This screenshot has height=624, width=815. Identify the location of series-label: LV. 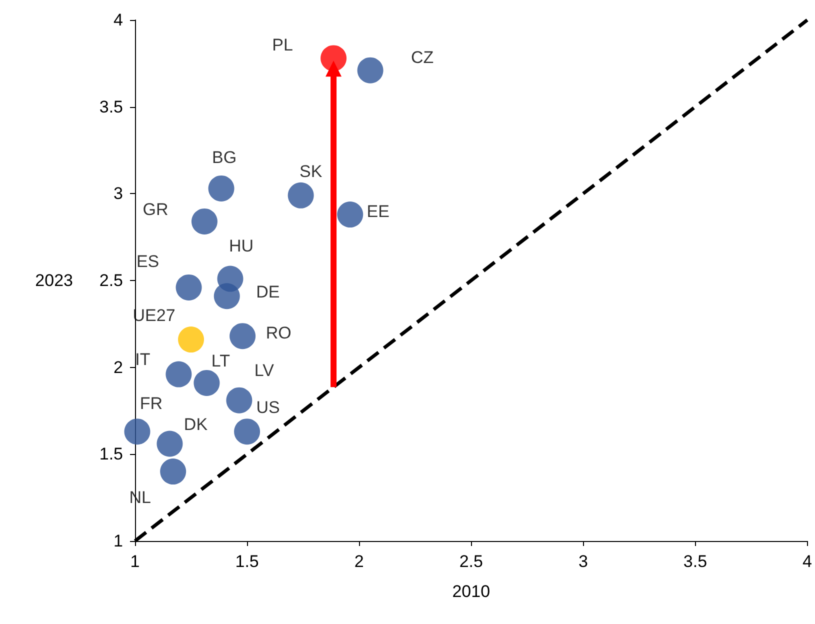
(264, 370).